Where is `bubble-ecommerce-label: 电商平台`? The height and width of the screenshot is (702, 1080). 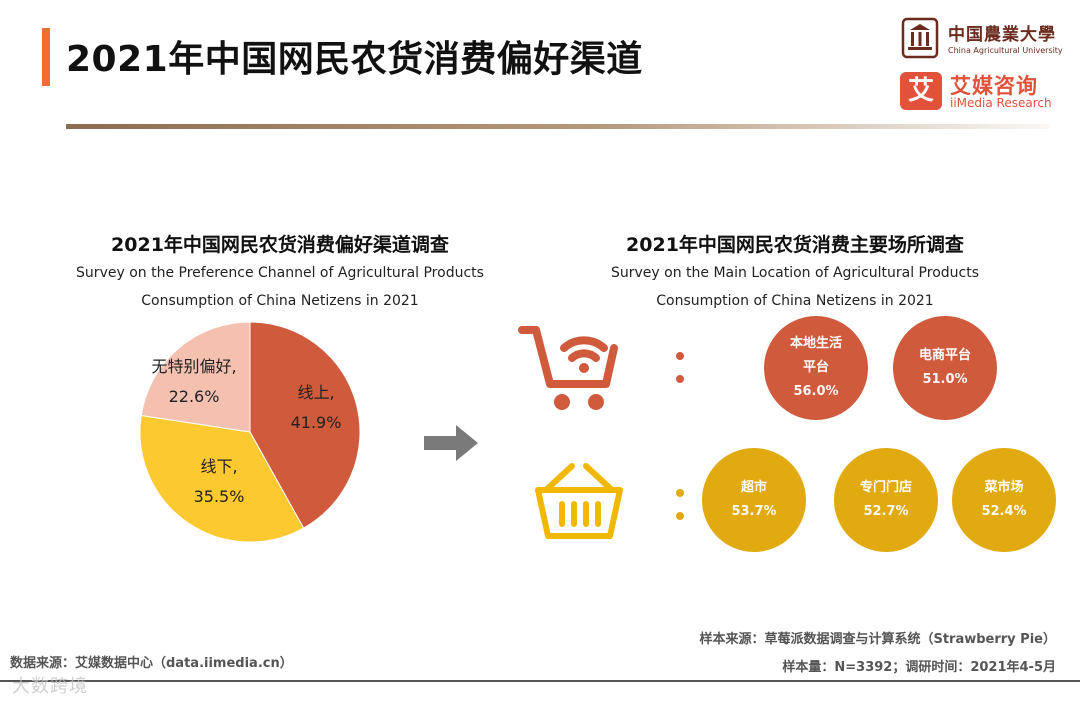
bubble-ecommerce-label: 电商平台 is located at coordinates (944, 355).